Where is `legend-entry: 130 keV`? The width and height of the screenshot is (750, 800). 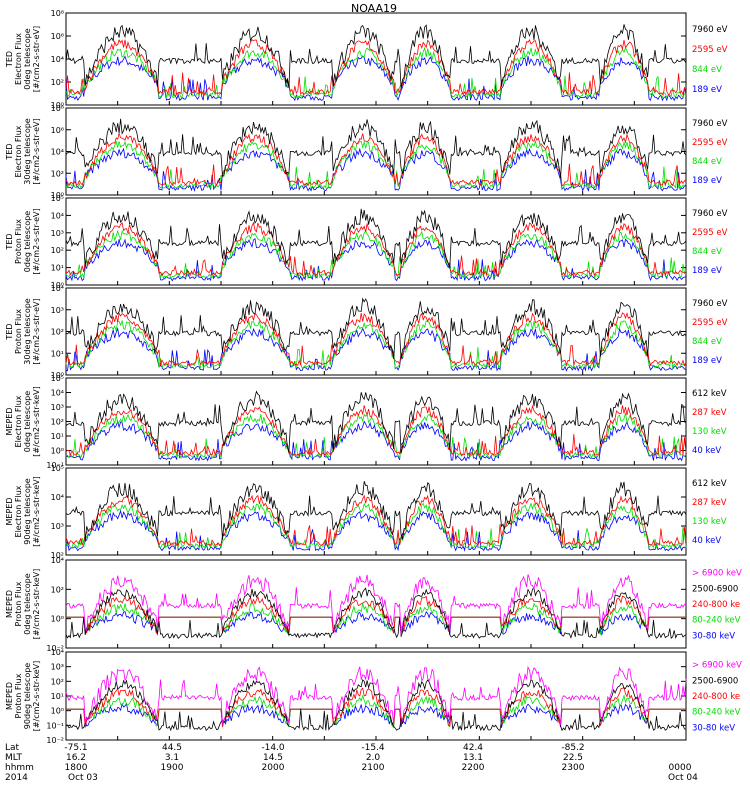 legend-entry: 130 keV is located at coordinates (709, 522).